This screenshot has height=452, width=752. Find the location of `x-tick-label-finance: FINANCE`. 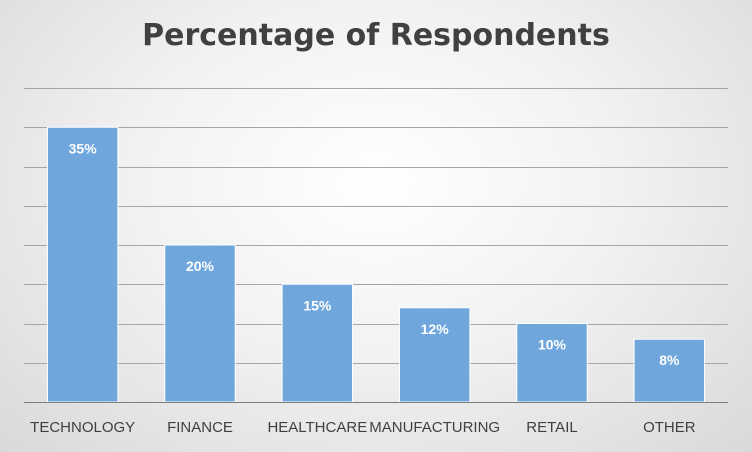

x-tick-label-finance: FINANCE is located at coordinates (200, 427).